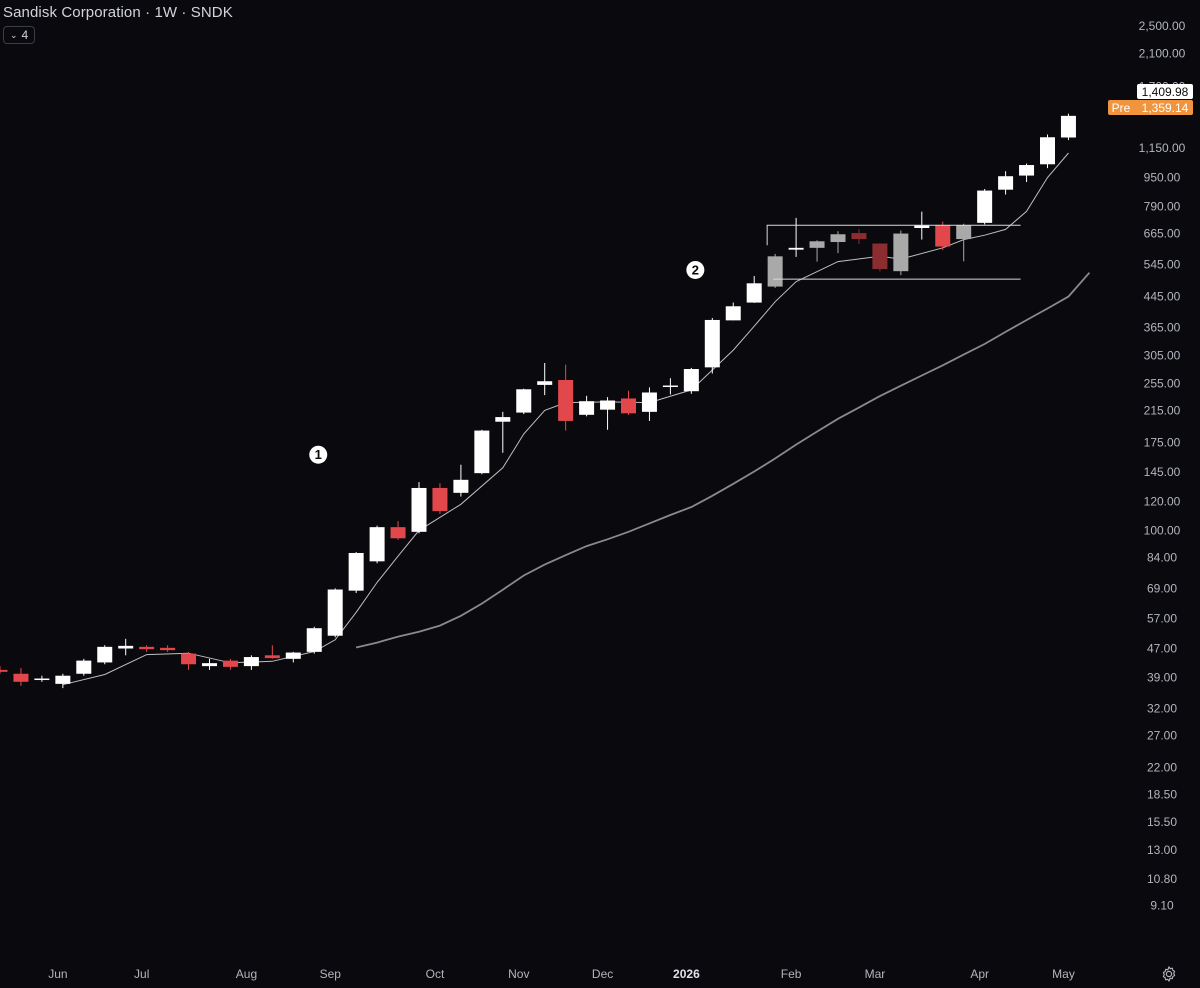  Describe the element at coordinates (1162, 384) in the screenshot. I see `y-axis-tick-label: 255.00` at that location.